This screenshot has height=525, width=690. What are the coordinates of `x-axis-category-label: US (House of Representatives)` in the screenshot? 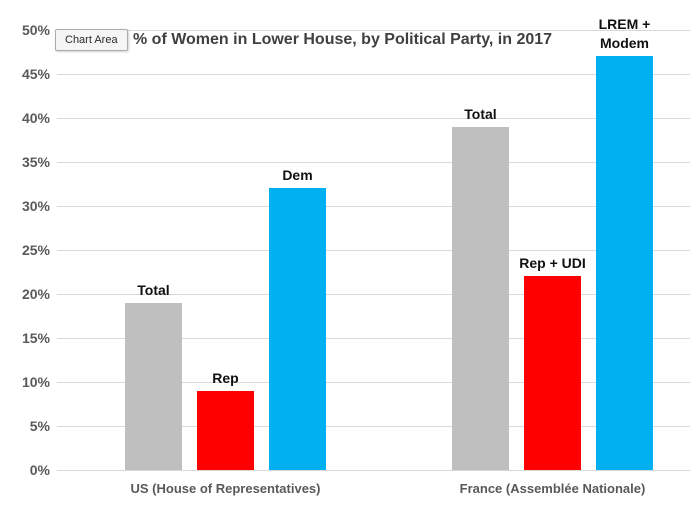 It's located at (225, 488).